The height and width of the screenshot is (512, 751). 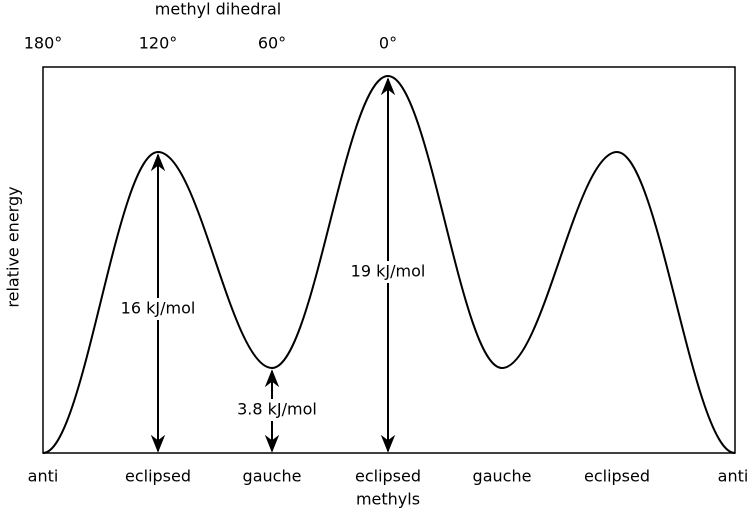 What do you see at coordinates (272, 43) in the screenshot?
I see `dihedral-tick: 60°` at bounding box center [272, 43].